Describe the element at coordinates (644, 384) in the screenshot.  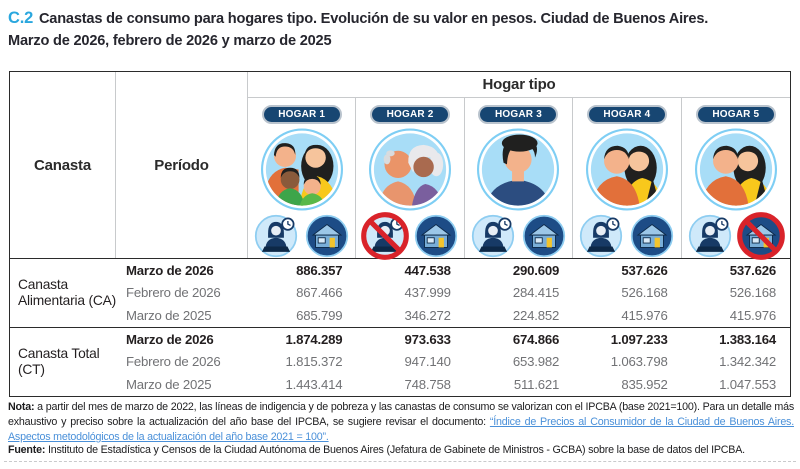
I see `value-ct-mar2025-hogar4: 835.952` at that location.